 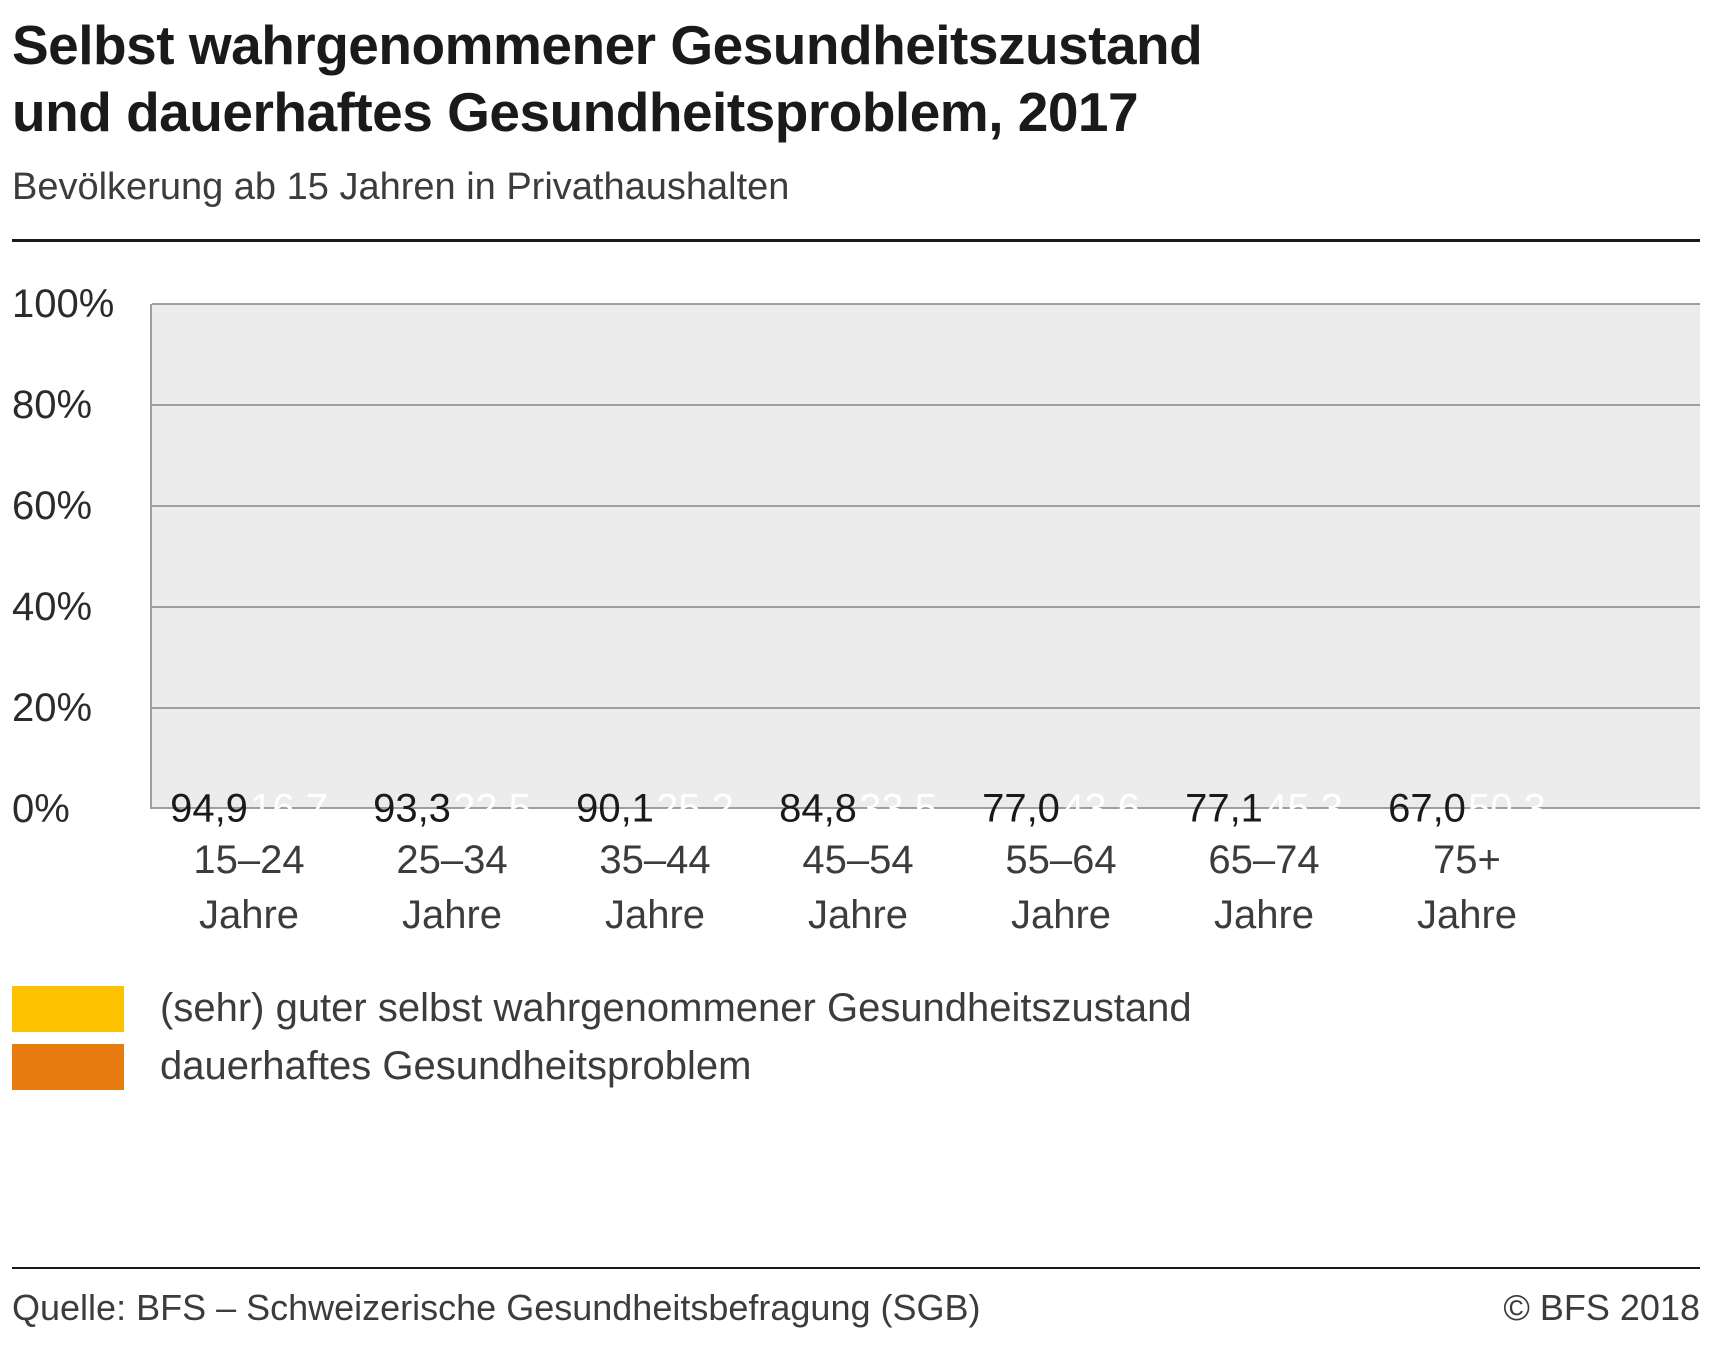 What do you see at coordinates (655, 888) in the screenshot?
I see `x-axis-label: 35–44 Jahre` at bounding box center [655, 888].